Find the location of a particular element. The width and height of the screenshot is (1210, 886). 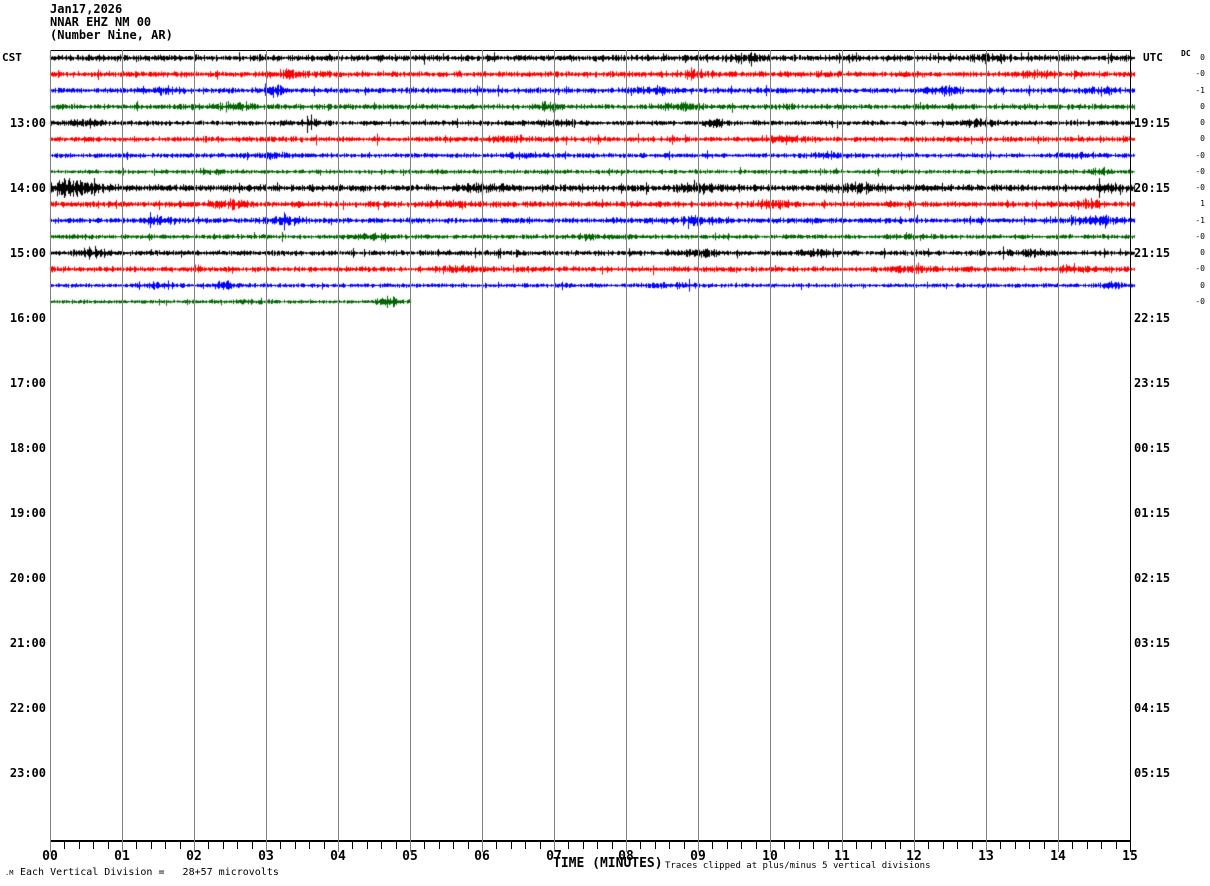

x-tick-label: 00 is located at coordinates (50, 856).